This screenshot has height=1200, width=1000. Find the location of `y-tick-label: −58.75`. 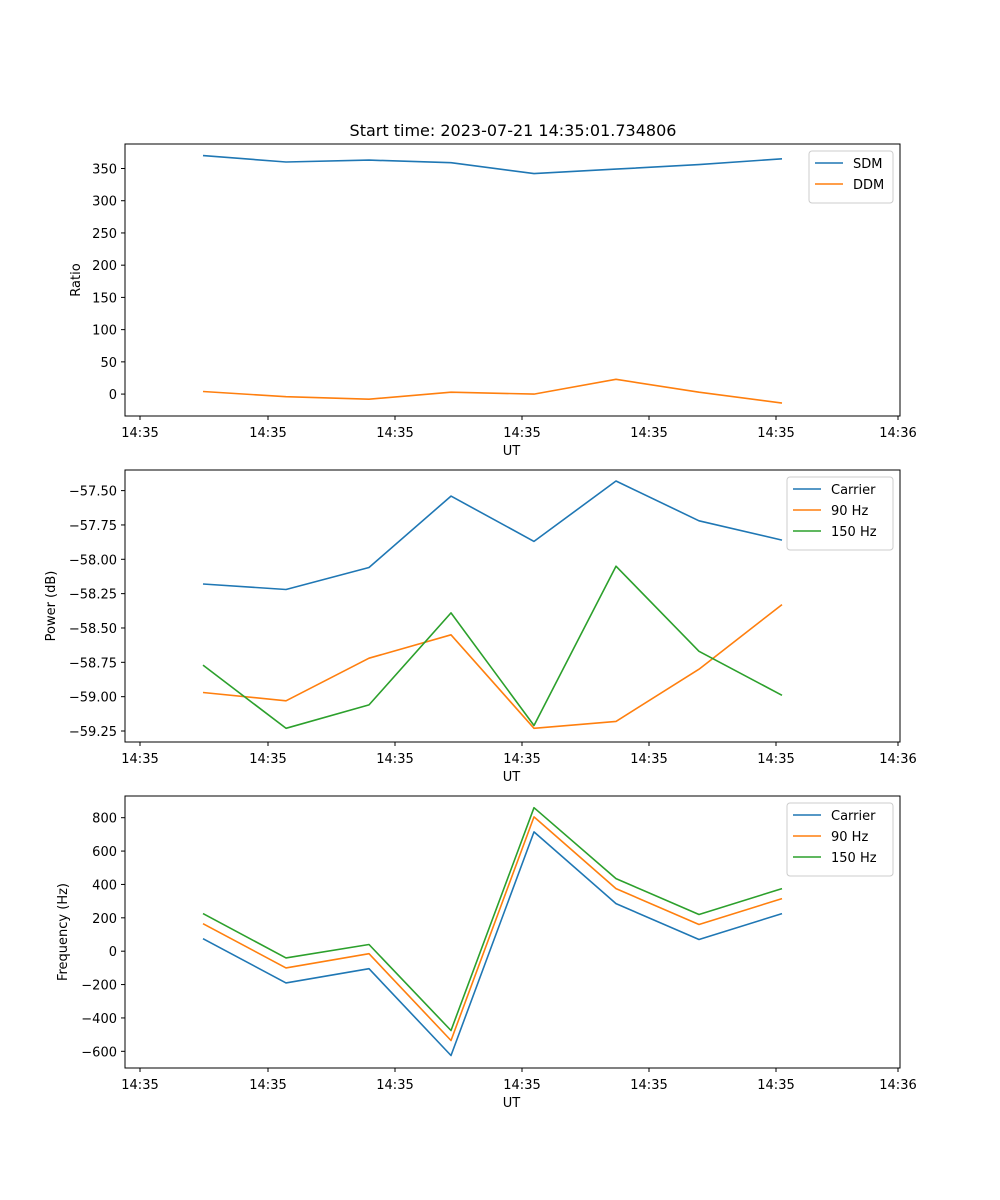

y-tick-label: −58.75 is located at coordinates (93, 663).